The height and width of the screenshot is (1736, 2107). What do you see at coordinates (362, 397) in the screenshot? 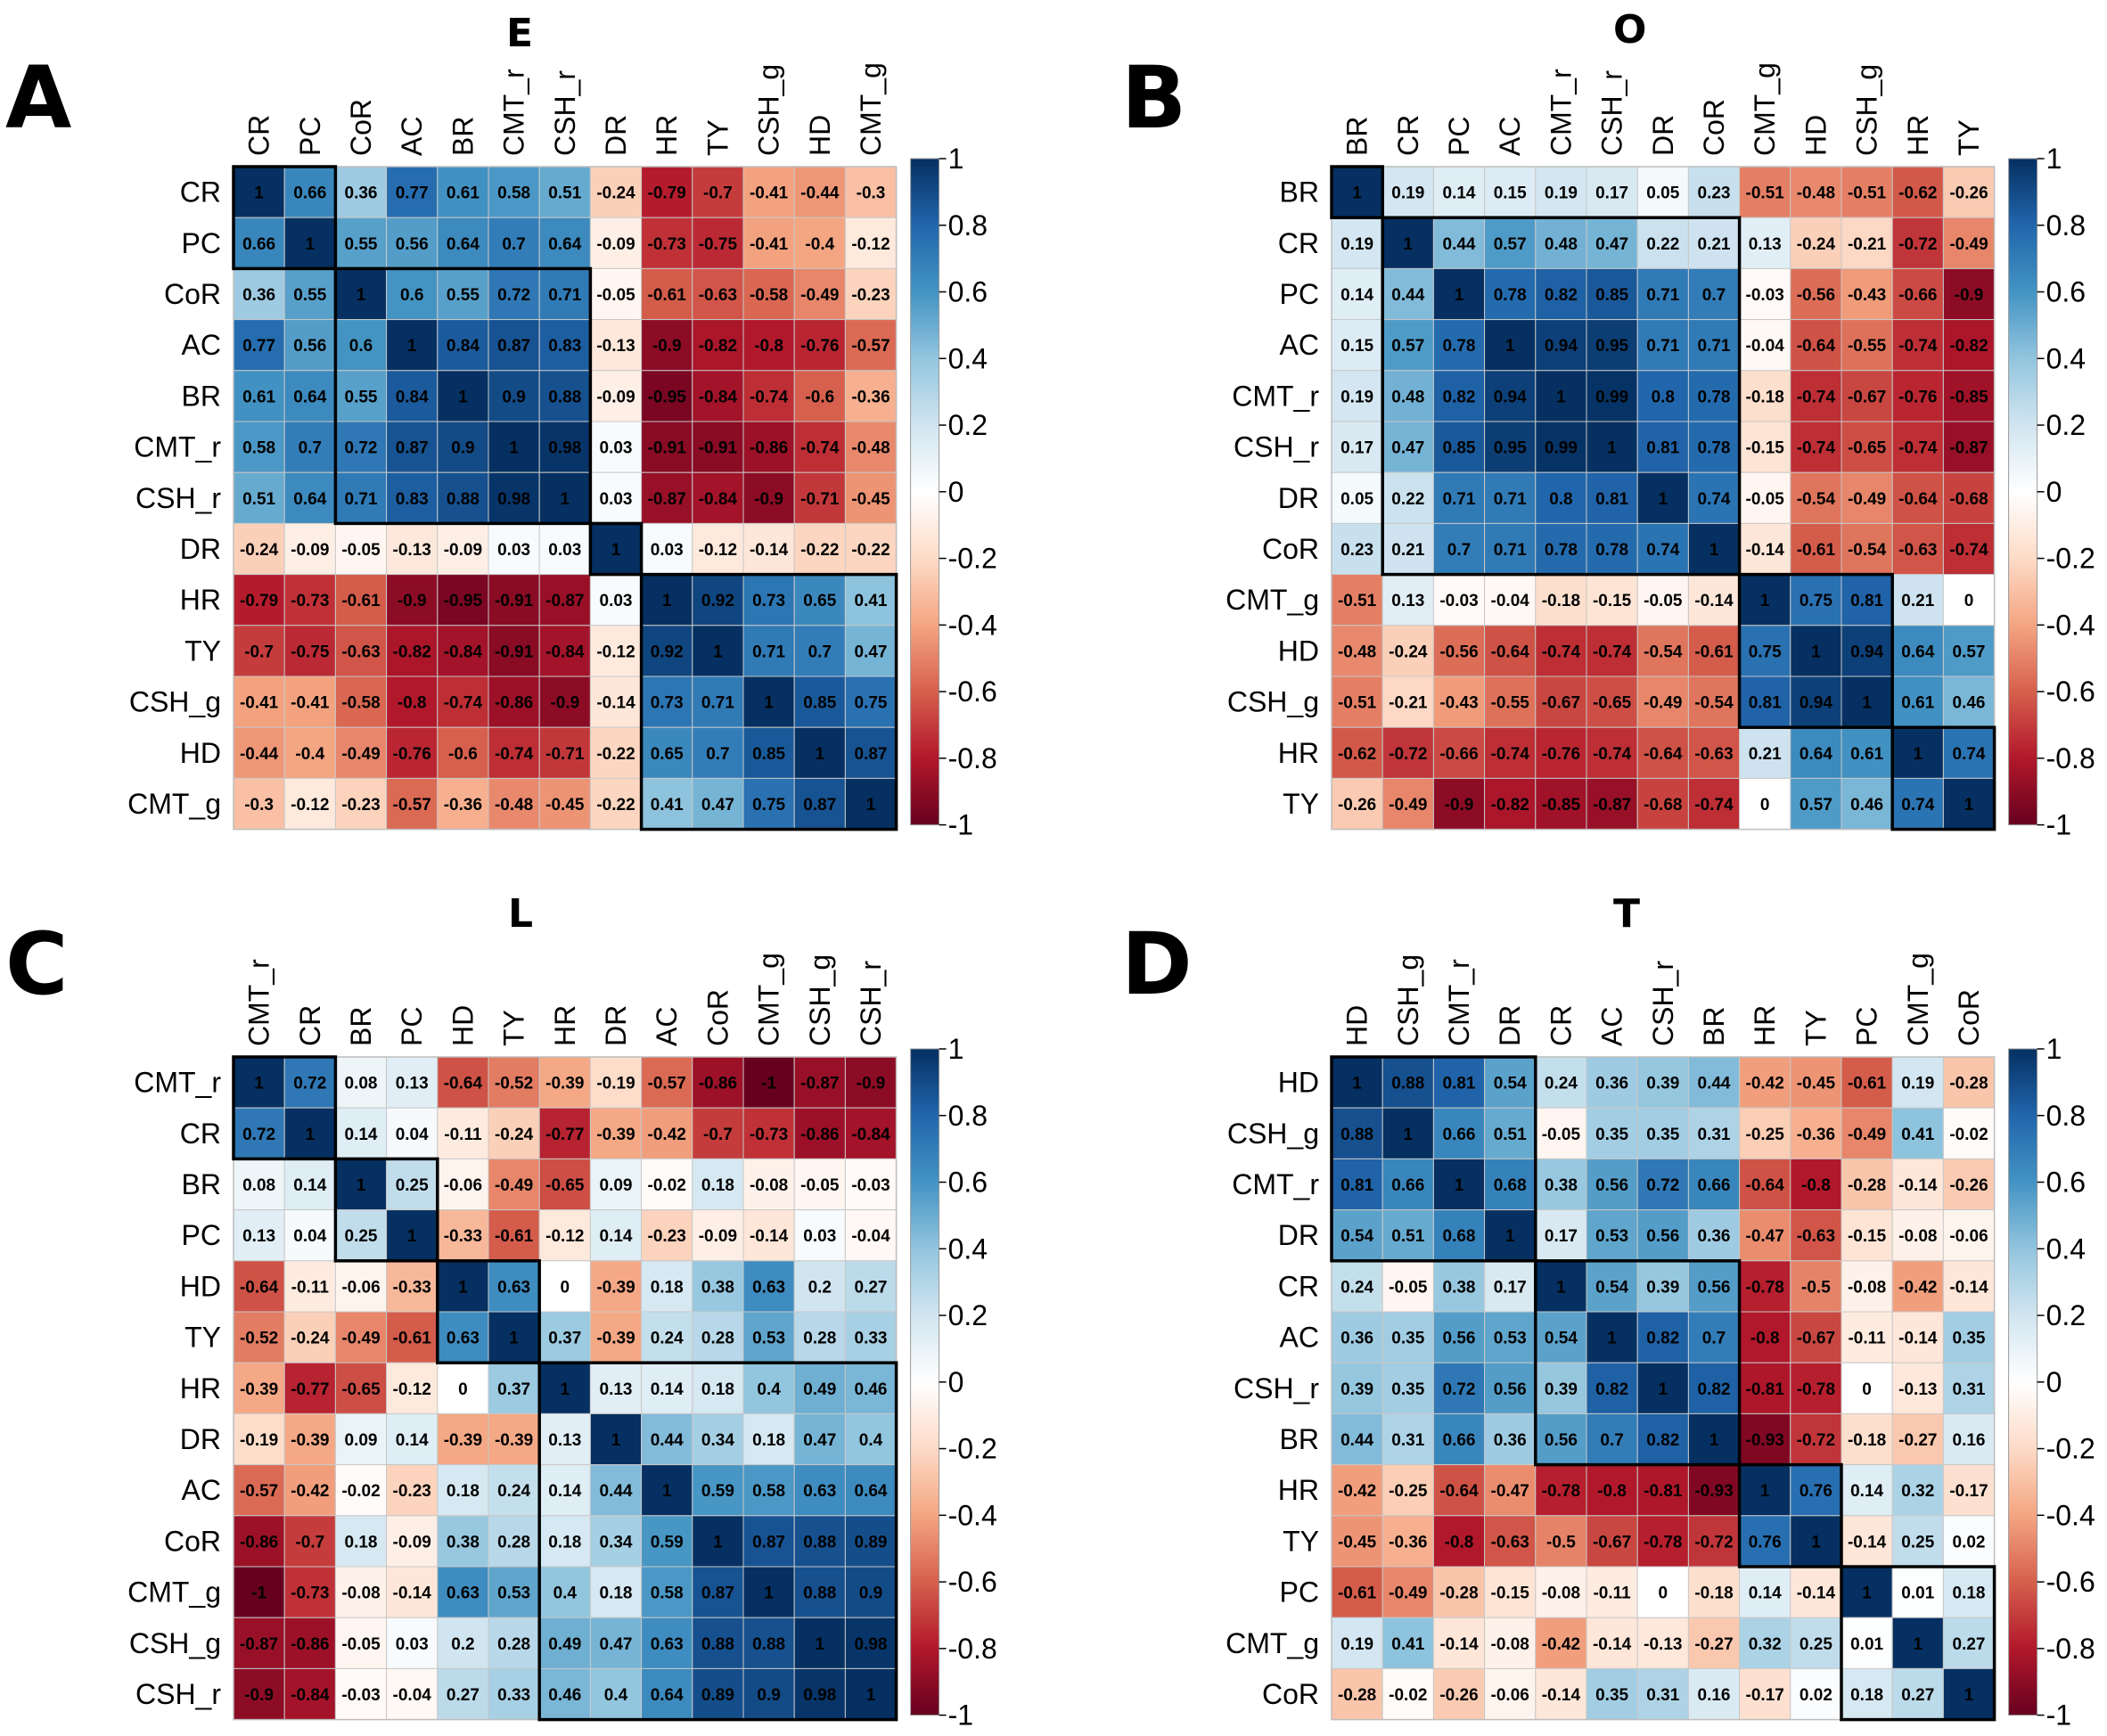
I see `cell-value-label: 0.55` at bounding box center [362, 397].